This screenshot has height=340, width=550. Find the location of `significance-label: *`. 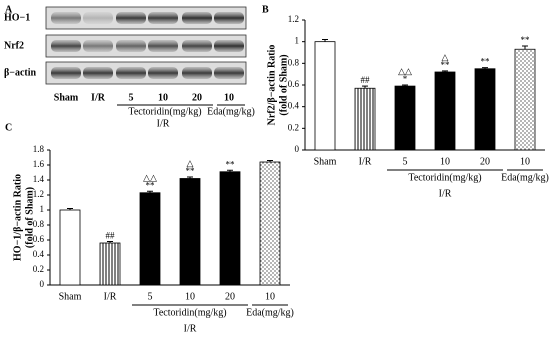

significance-label: * is located at coordinates (405, 79).